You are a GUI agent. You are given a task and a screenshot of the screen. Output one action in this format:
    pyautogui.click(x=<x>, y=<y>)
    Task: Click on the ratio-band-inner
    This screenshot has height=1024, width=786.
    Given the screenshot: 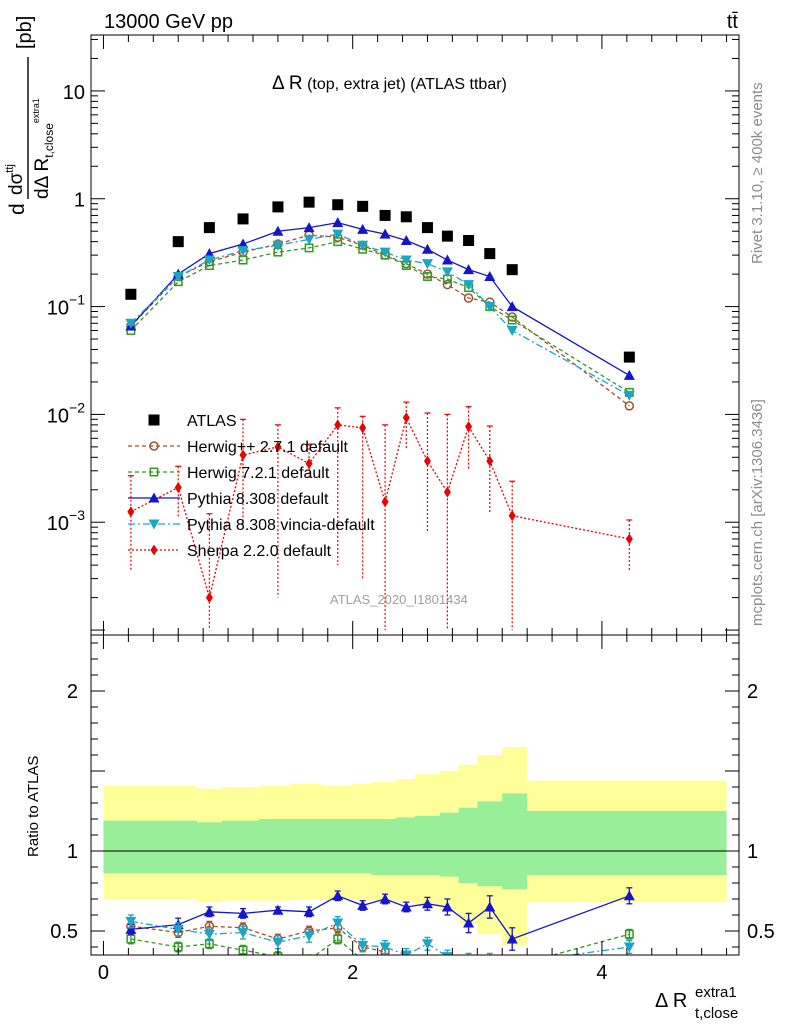 What is the action you would take?
    pyautogui.click(x=415, y=841)
    